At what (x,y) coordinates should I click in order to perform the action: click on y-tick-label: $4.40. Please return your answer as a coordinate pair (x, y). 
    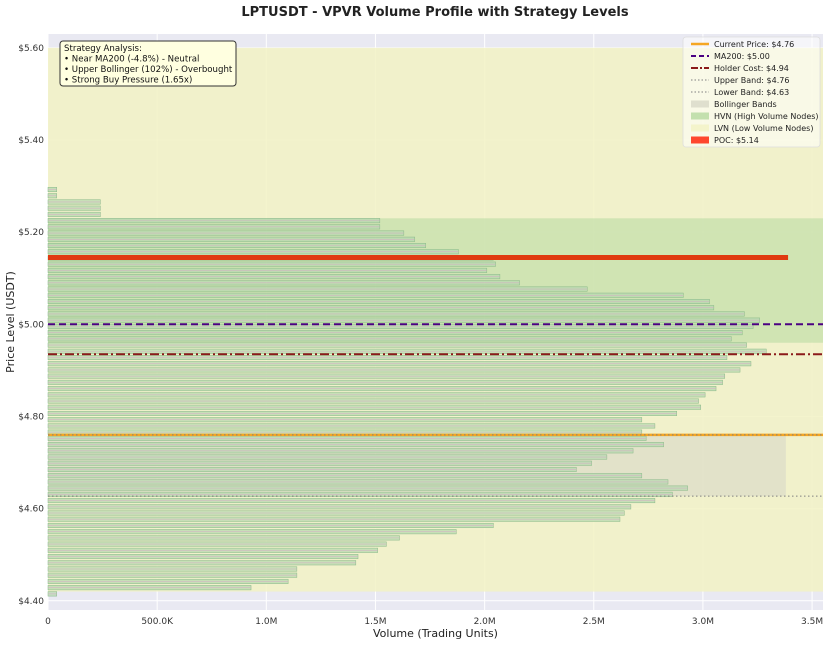
    Looking at the image, I should click on (31, 602).